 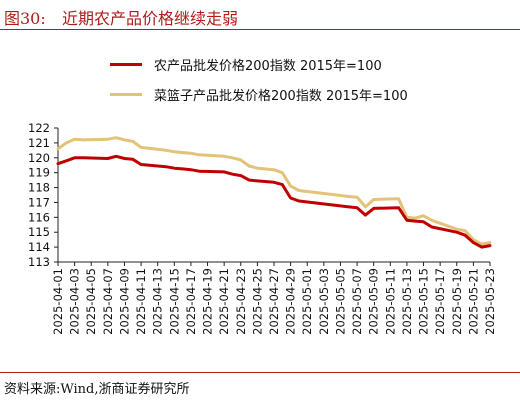 What do you see at coordinates (390, 301) in the screenshot?
I see `x-tick-label: 2025-05-11` at bounding box center [390, 301].